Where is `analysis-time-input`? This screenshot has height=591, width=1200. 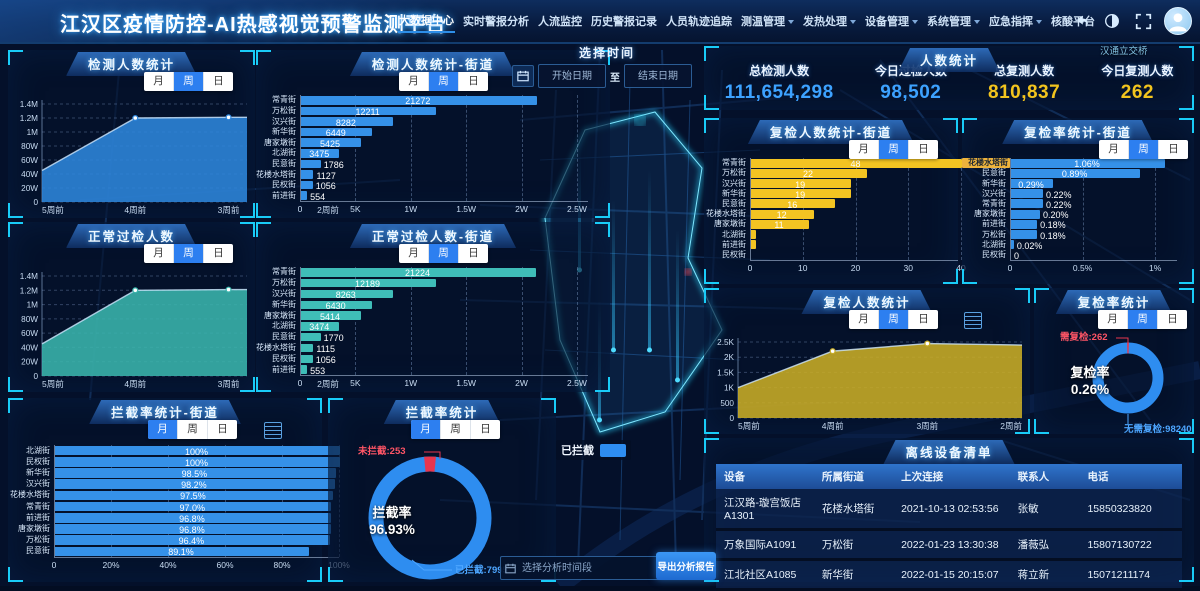 analysis-time-input is located at coordinates (588, 568).